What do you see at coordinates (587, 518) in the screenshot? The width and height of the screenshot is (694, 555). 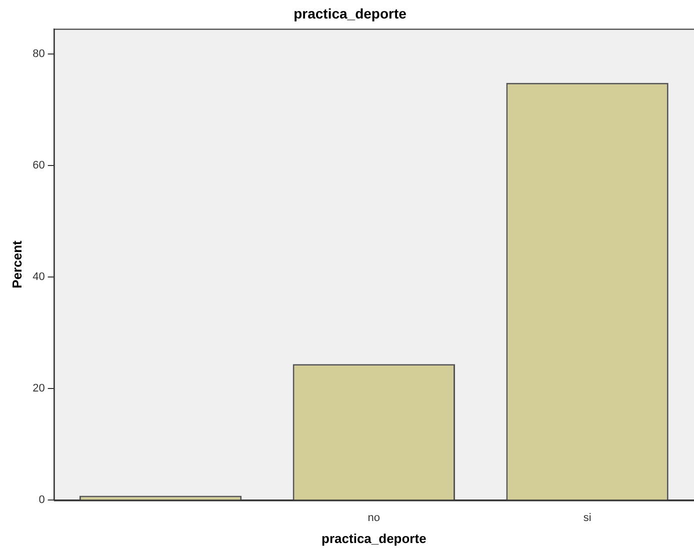 I see `x-tick-label: si` at bounding box center [587, 518].